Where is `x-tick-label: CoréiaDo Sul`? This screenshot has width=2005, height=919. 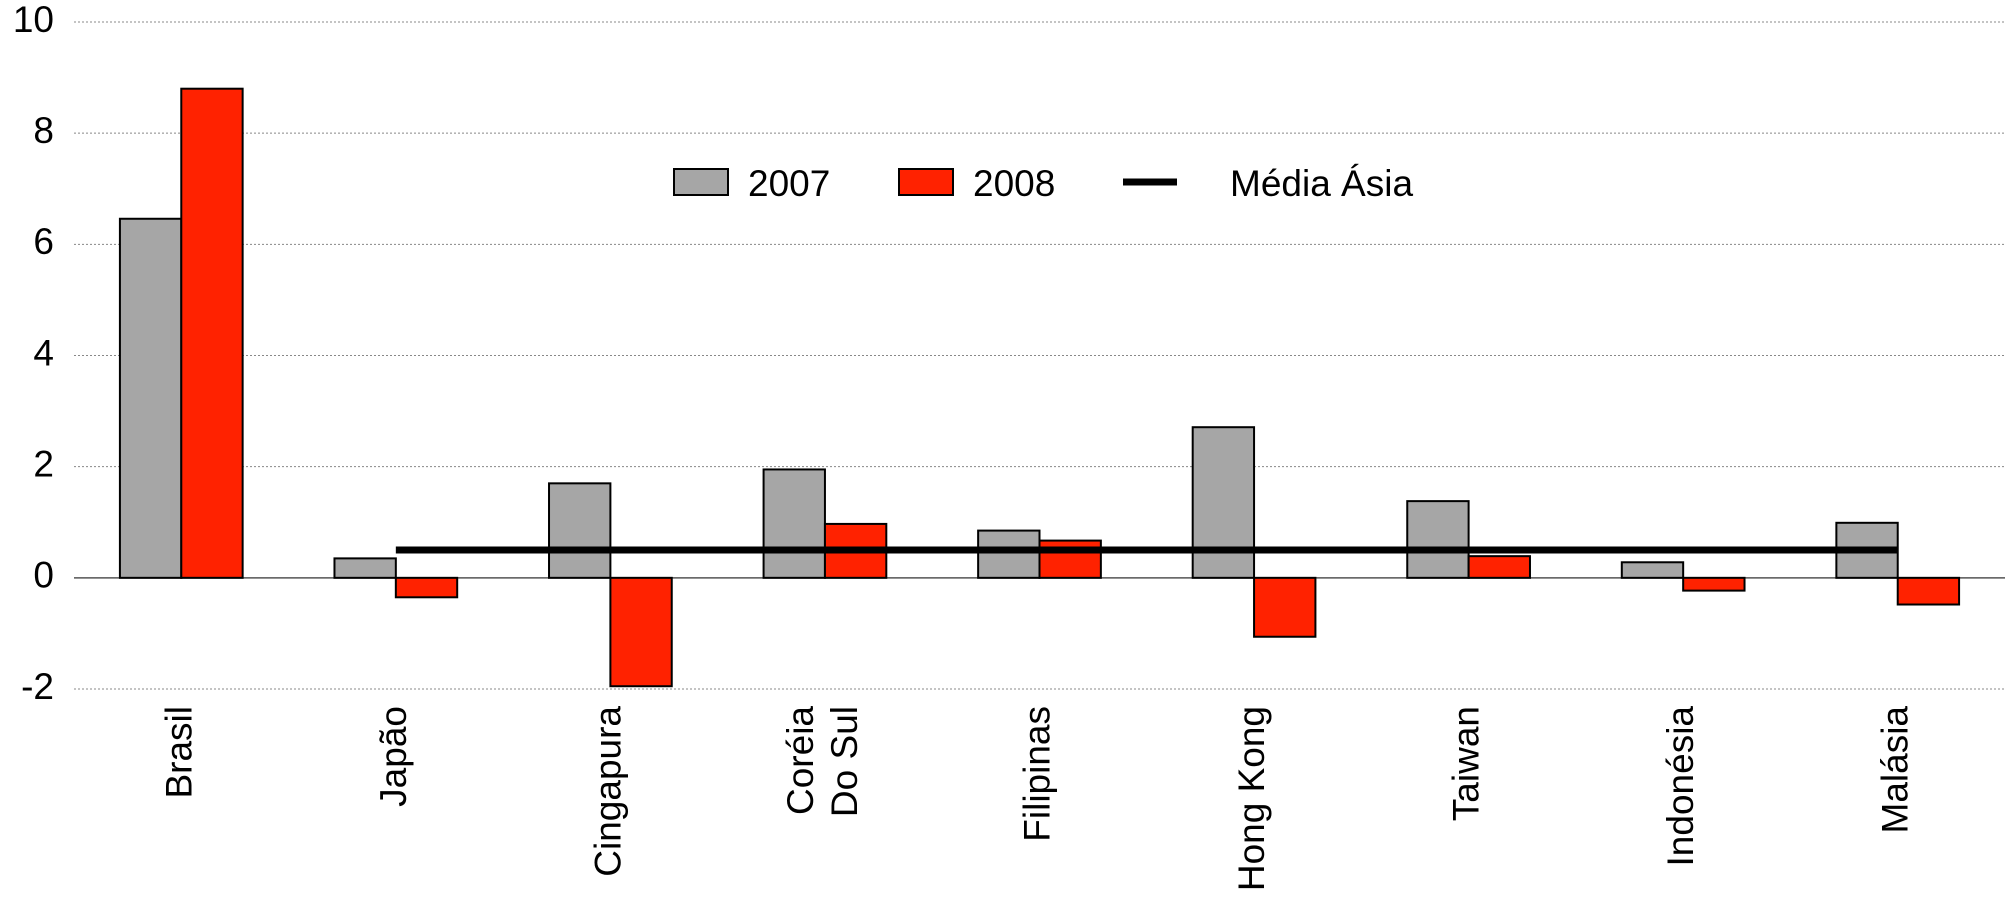 x-tick-label: CoréiaDo Sul is located at coordinates (822, 761).